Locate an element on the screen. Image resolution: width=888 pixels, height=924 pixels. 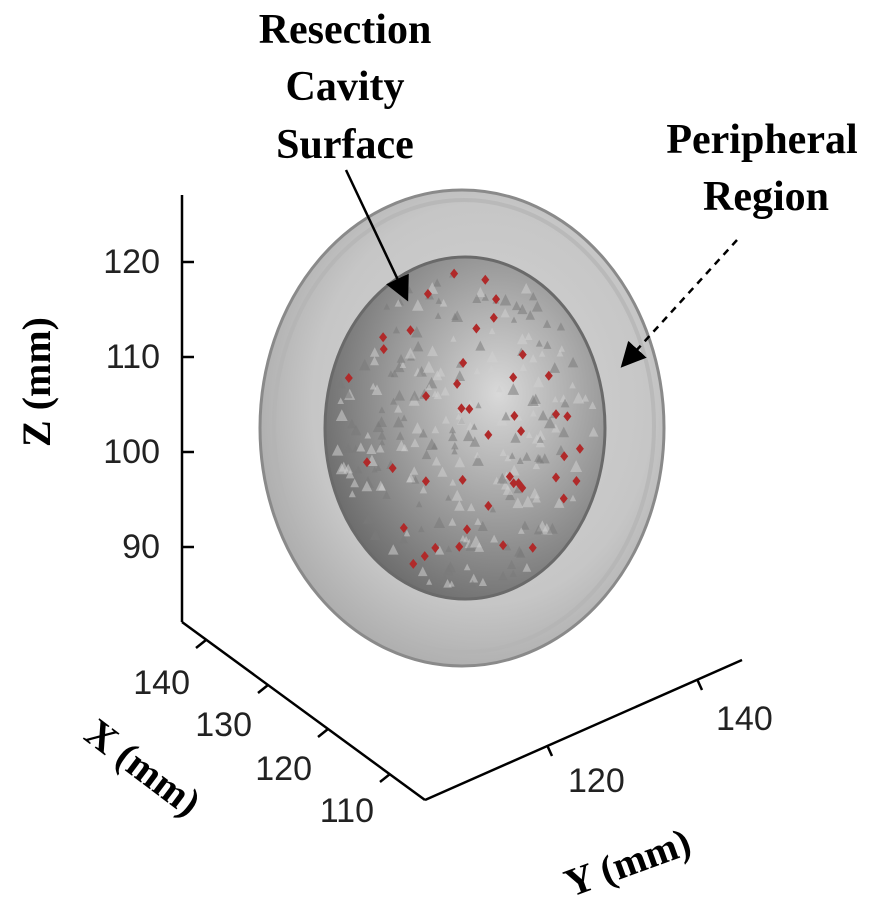
z-tick-label-100: 100 is located at coordinates (131, 452).